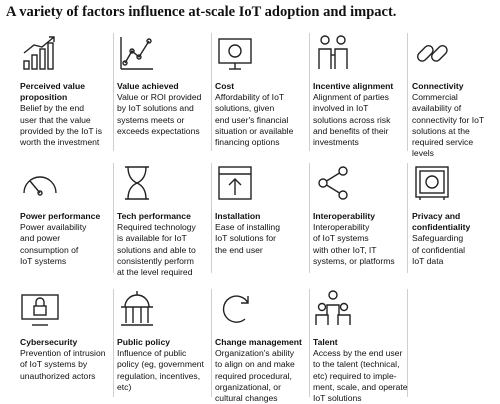 Image resolution: width=500 pixels, height=404 pixels. What do you see at coordinates (358, 353) in the screenshot?
I see `factor-description: Access by the end user` at bounding box center [358, 353].